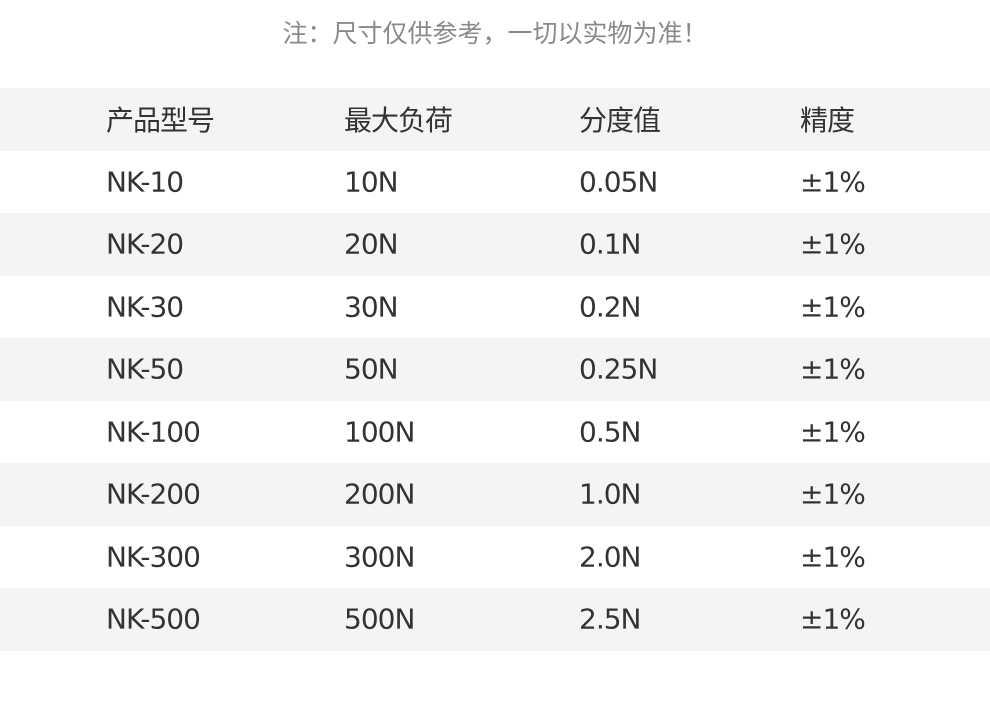 The height and width of the screenshot is (727, 990). Describe the element at coordinates (495, 432) in the screenshot. I see `table-row: NK-100 100N 0.5N ±1%` at that location.